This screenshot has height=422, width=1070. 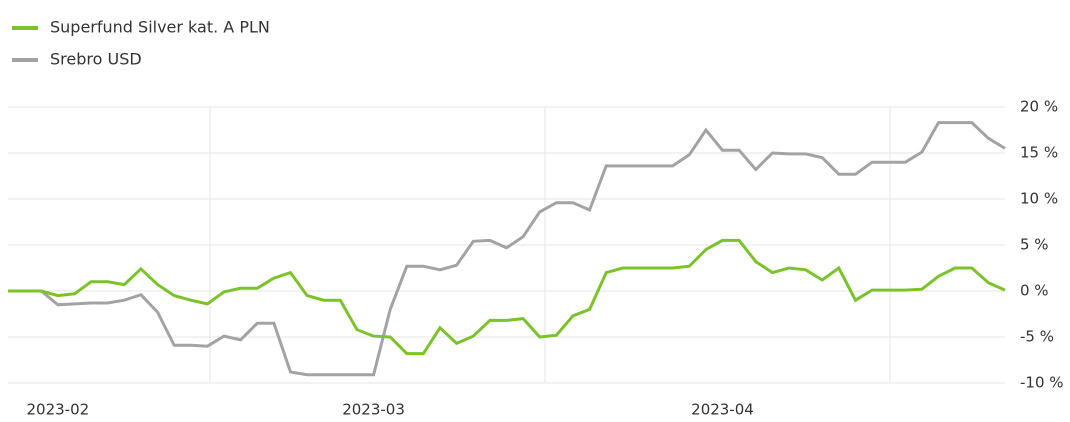 I want to click on y-tick-label: 20 %, so click(x=1039, y=107).